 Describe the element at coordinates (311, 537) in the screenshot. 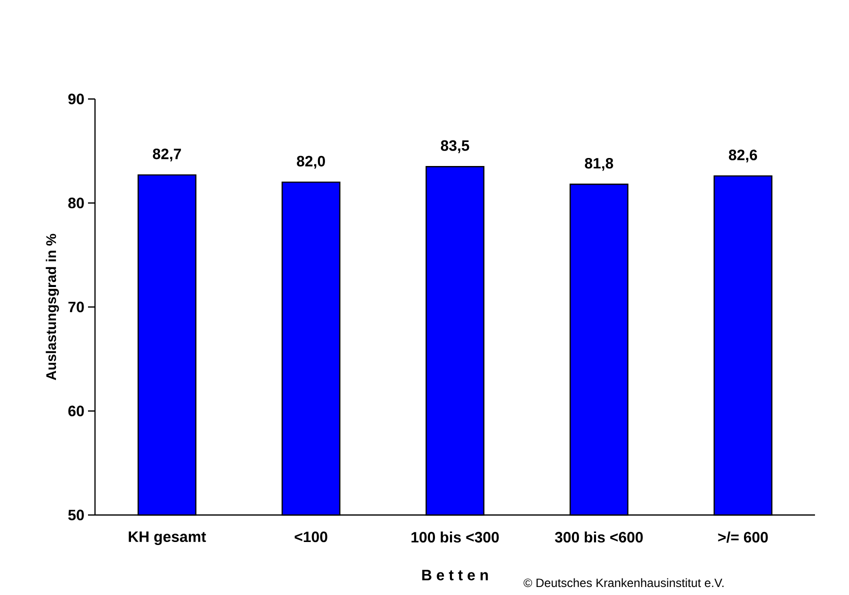

I see `x-tick-label: <100` at that location.